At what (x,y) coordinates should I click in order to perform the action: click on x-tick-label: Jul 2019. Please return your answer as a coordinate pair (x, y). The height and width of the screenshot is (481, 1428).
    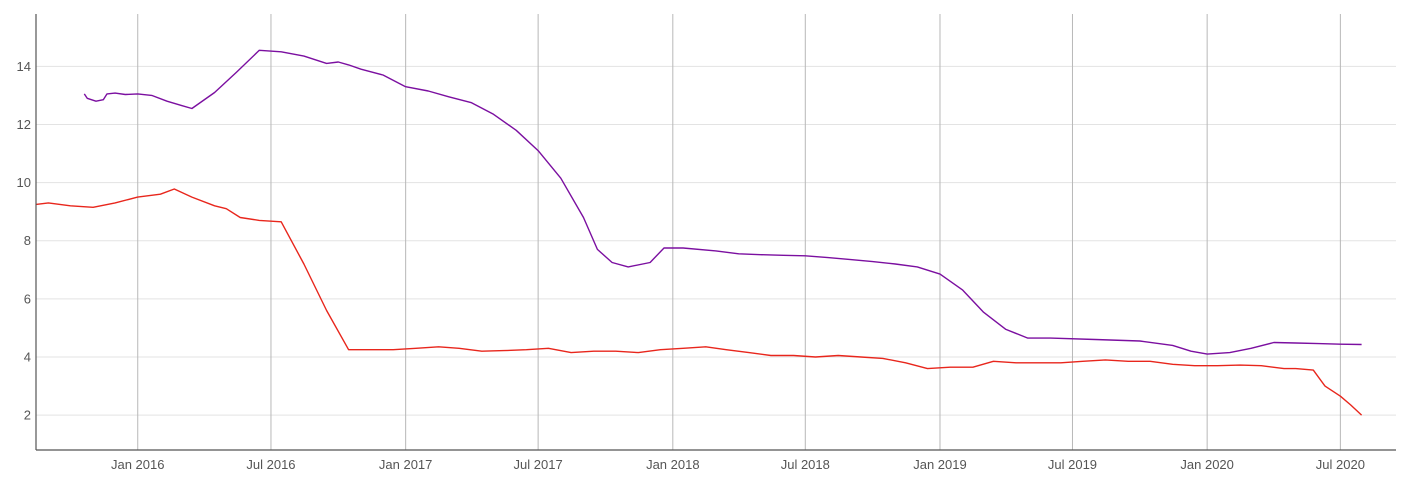
    Looking at the image, I should click on (1072, 464).